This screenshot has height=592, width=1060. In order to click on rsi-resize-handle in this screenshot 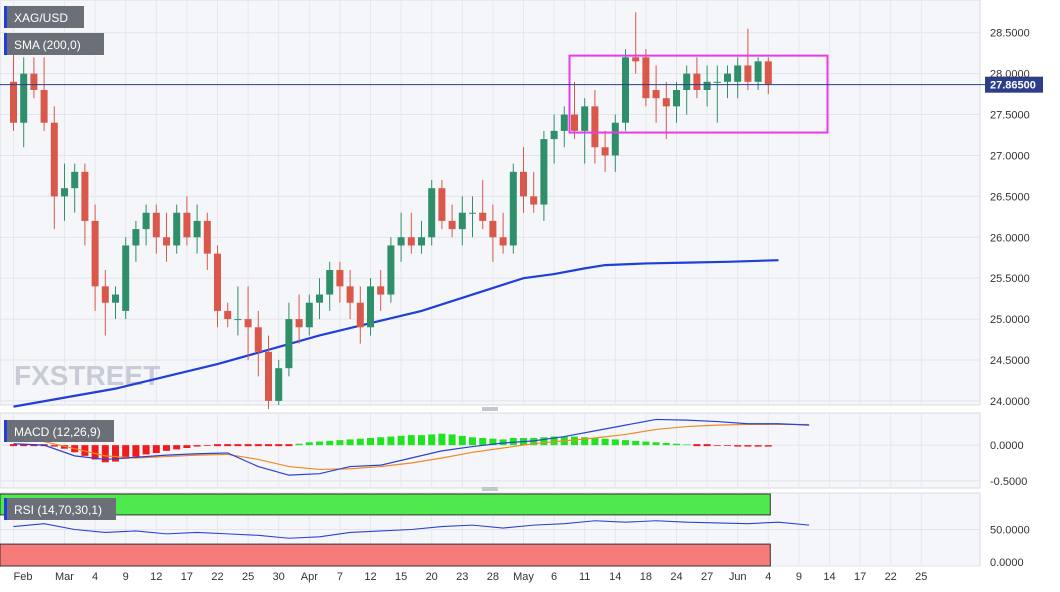, I will do `click(490, 489)`.